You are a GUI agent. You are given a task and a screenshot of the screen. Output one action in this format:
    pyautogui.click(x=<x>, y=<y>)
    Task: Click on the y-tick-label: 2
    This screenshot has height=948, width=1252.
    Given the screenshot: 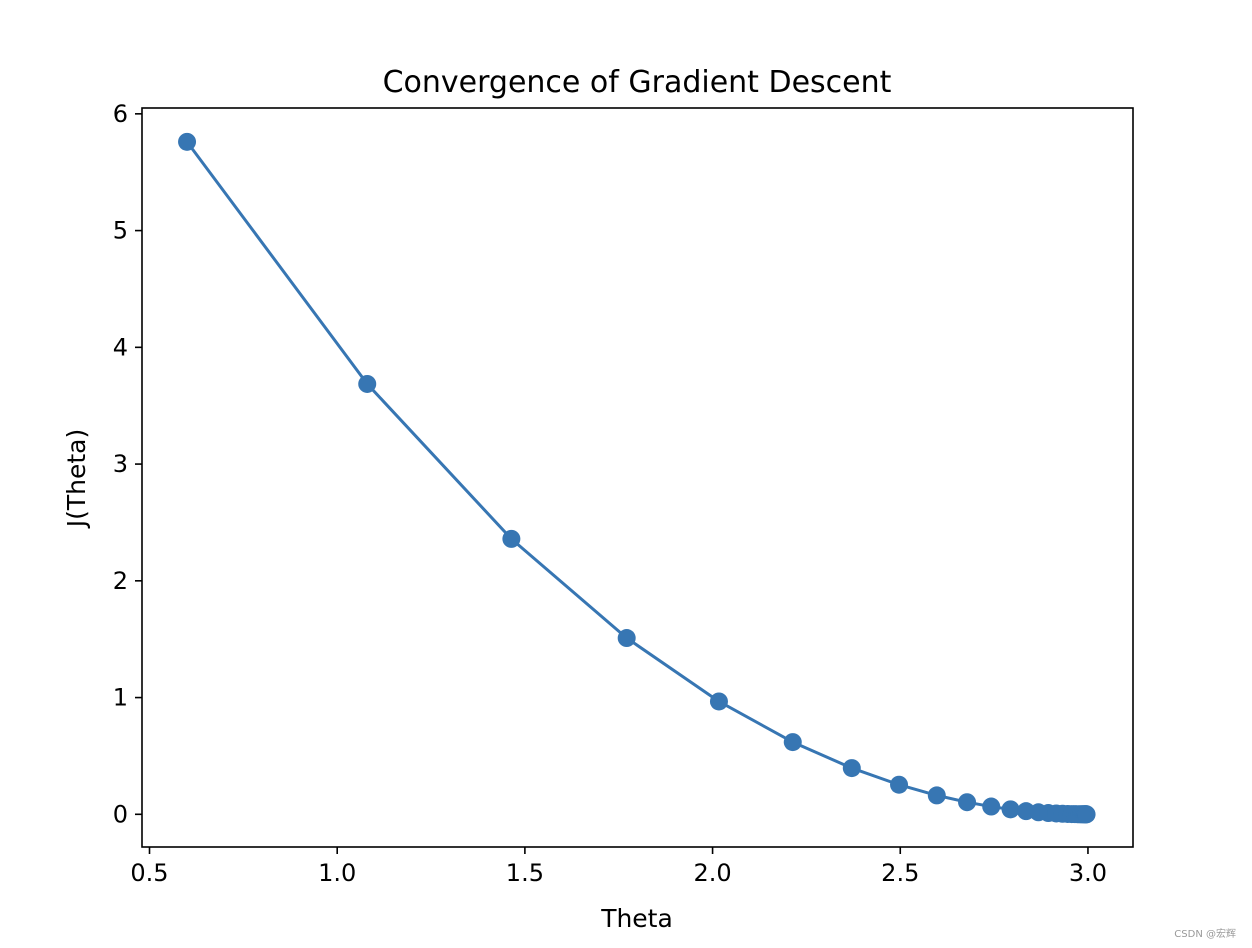 What is the action you would take?
    pyautogui.click(x=120, y=581)
    